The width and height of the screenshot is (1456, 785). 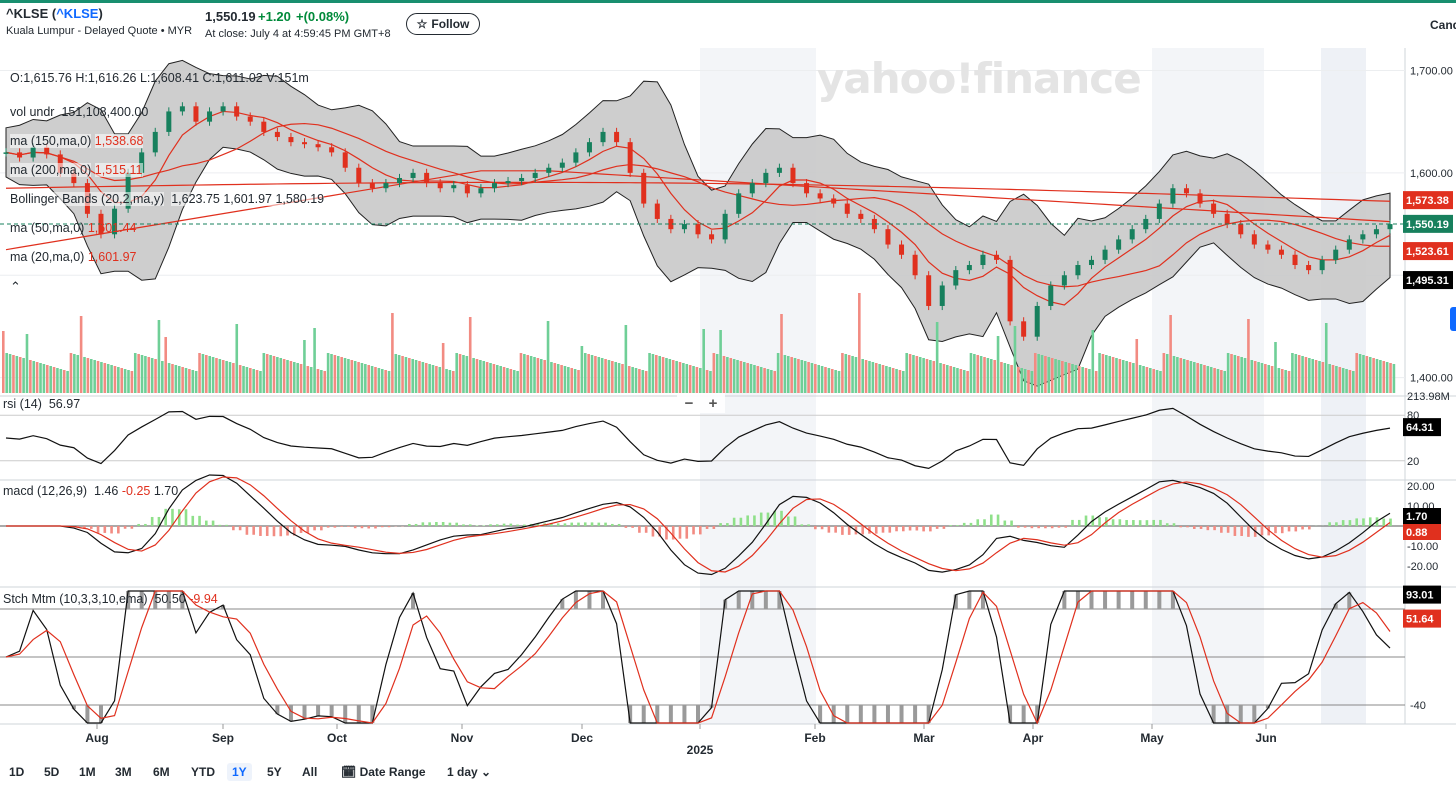 What do you see at coordinates (161, 772) in the screenshot?
I see `range-6m: 6M` at bounding box center [161, 772].